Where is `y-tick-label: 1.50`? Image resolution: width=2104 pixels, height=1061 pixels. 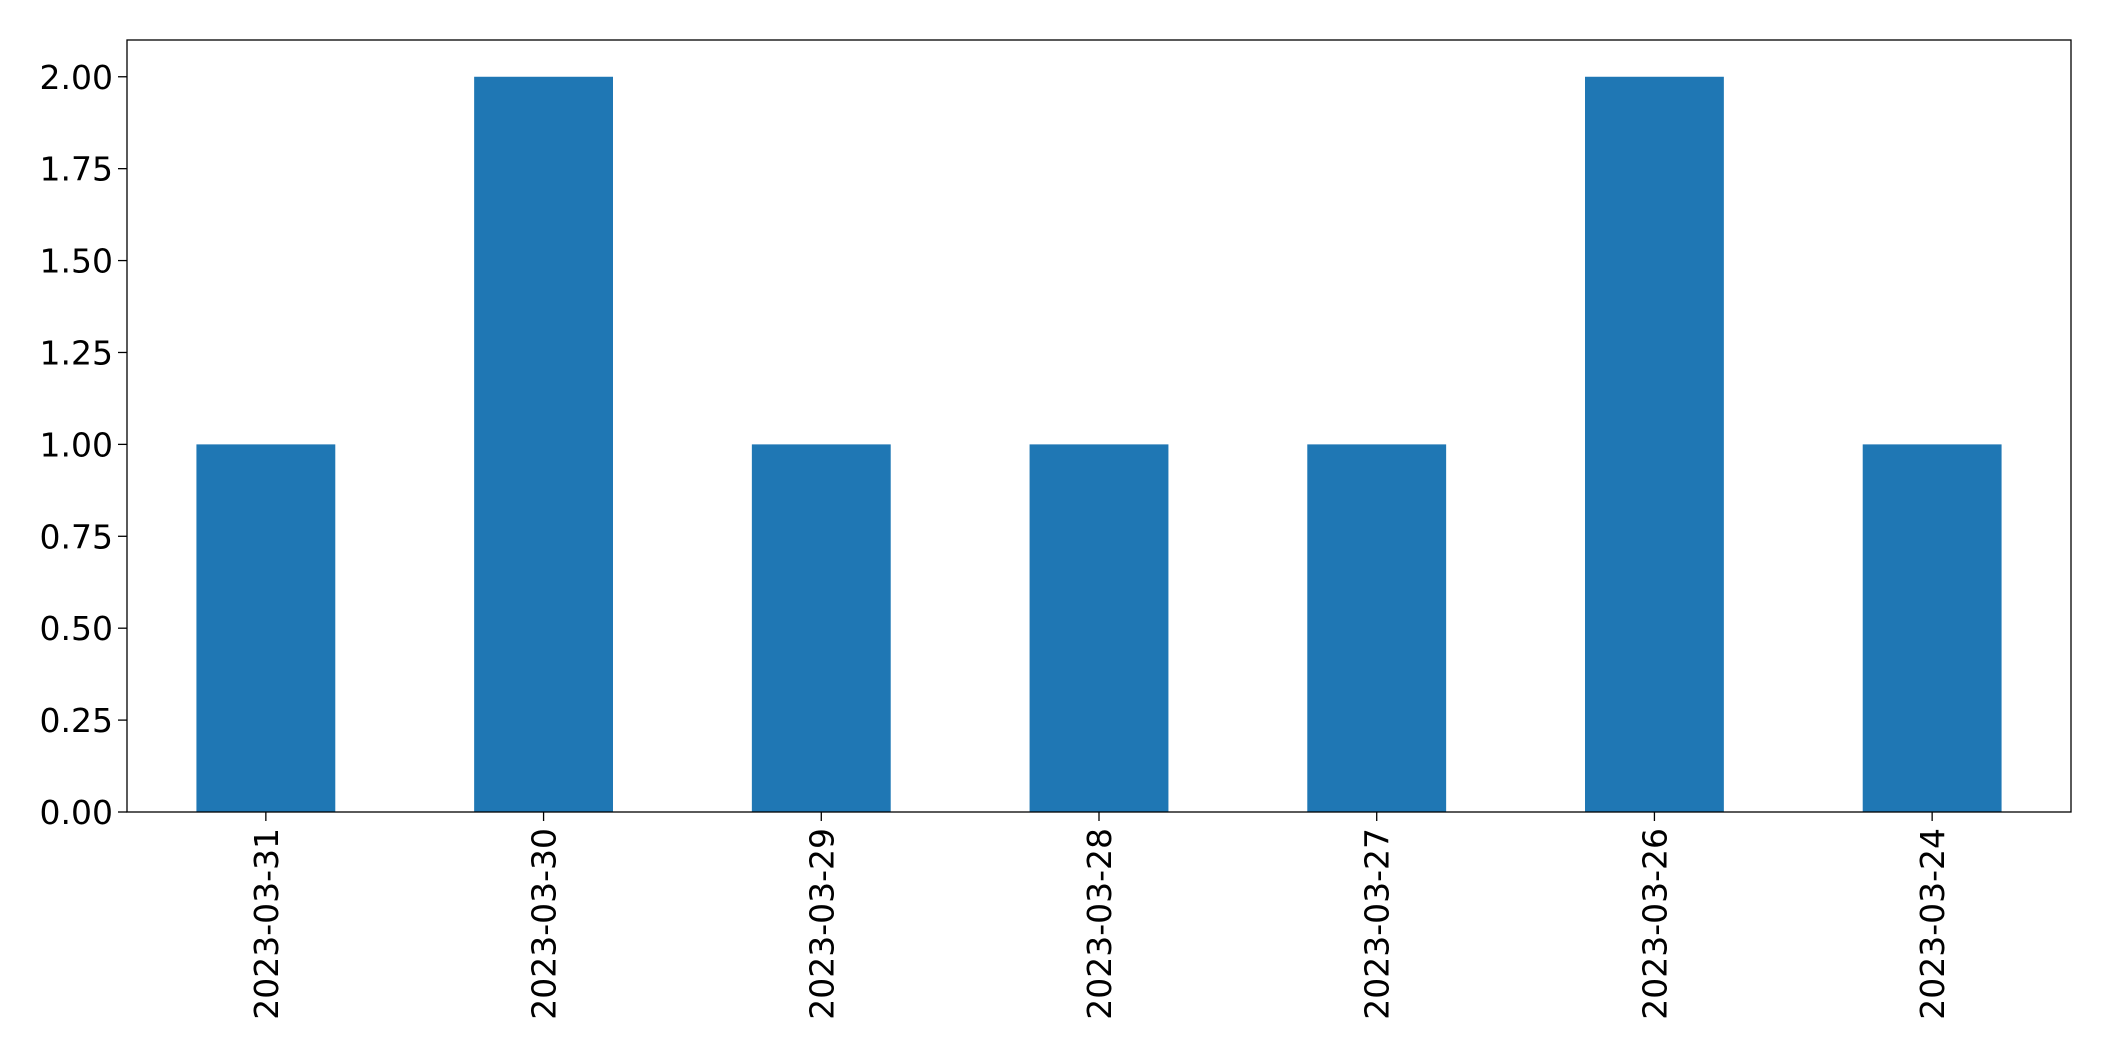
y-tick-label: 1.50 is located at coordinates (76, 261).